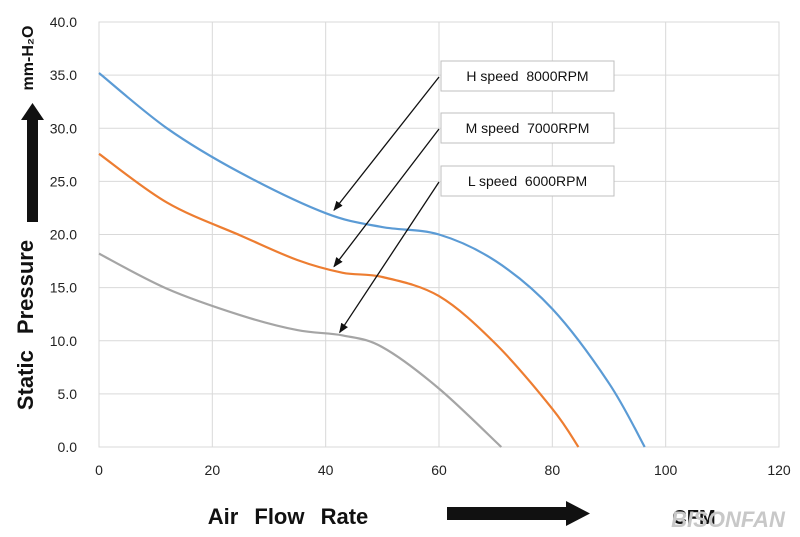 Image resolution: width=800 pixels, height=537 pixels. Describe the element at coordinates (28, 58) in the screenshot. I see `y-axis-unit: mm-H₂O` at that location.